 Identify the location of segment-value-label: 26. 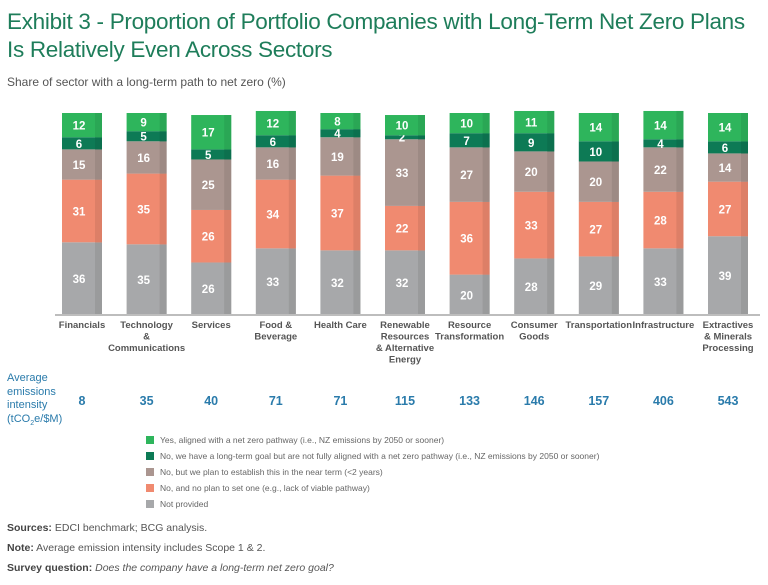
(208, 238).